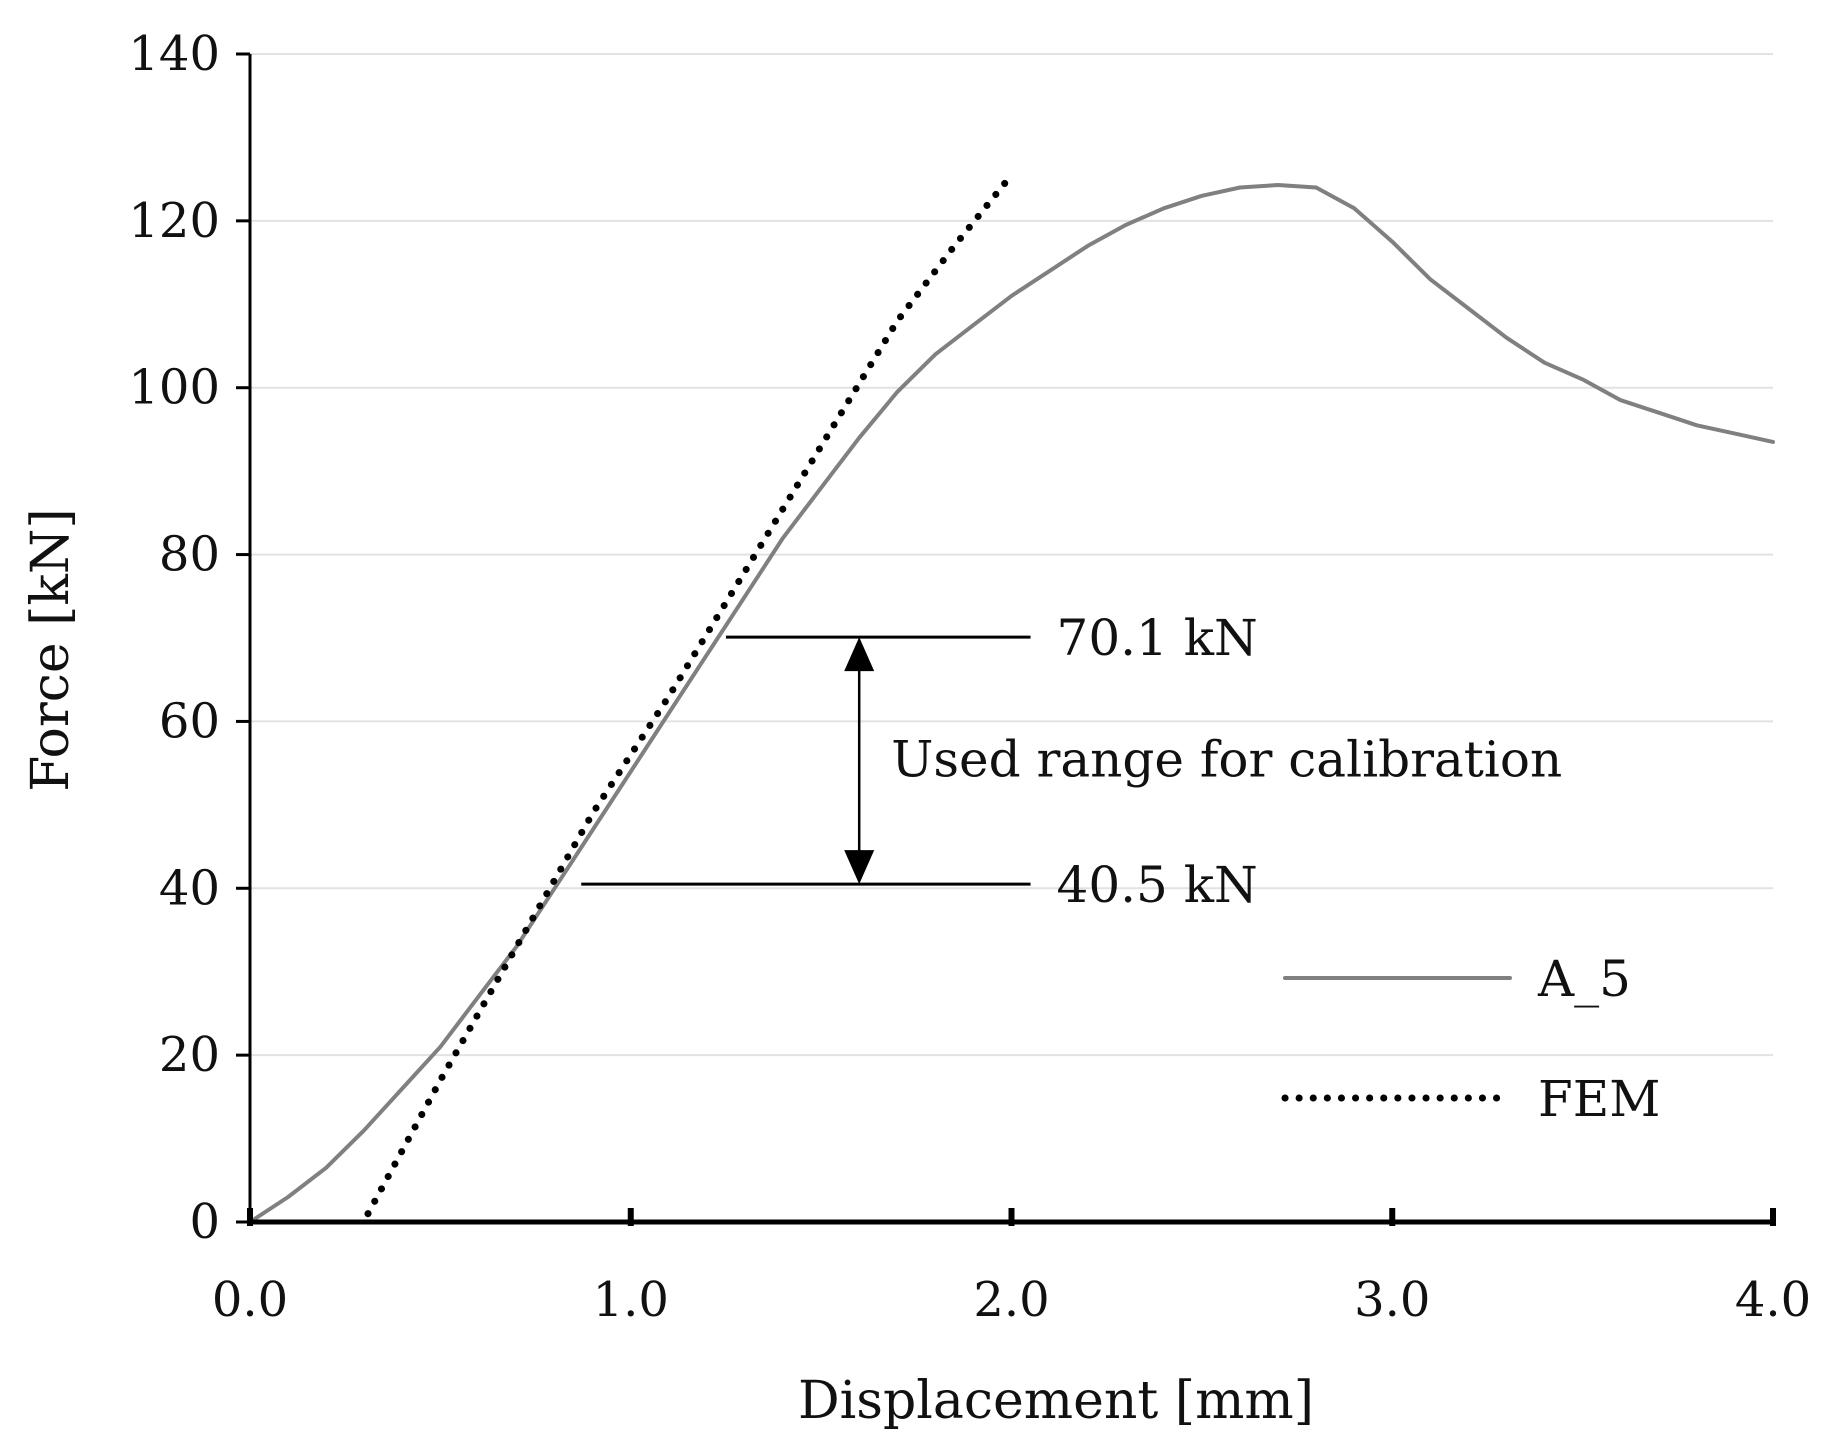 This screenshot has height=1443, width=1828. What do you see at coordinates (189, 1055) in the screenshot?
I see `y-tick-label: 20` at bounding box center [189, 1055].